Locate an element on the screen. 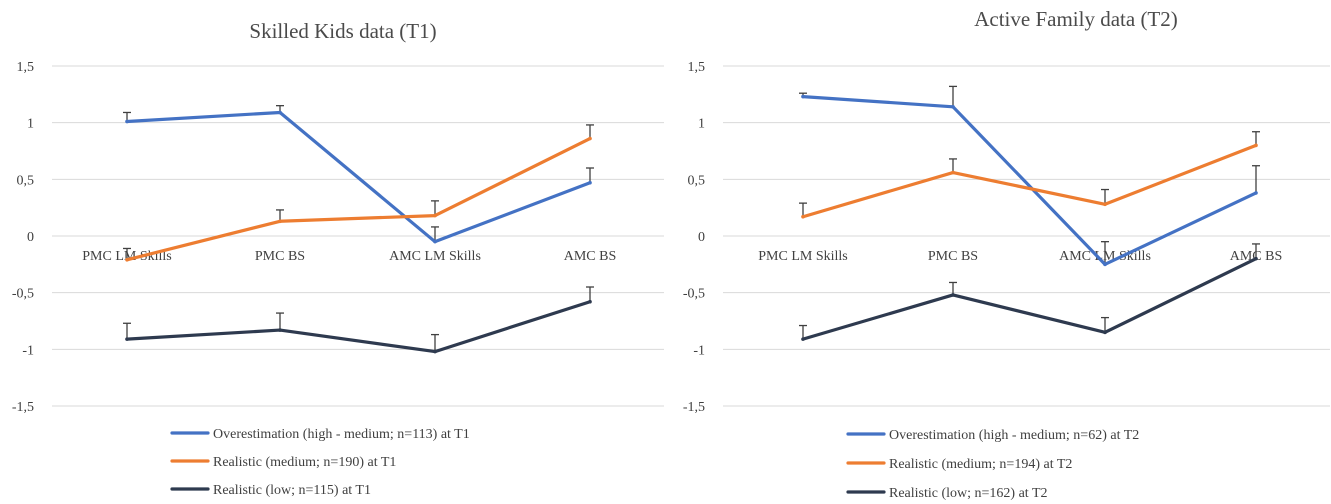 Image resolution: width=1331 pixels, height=504 pixels. chart-title: Skilled Kids data (T1) is located at coordinates (342, 31).